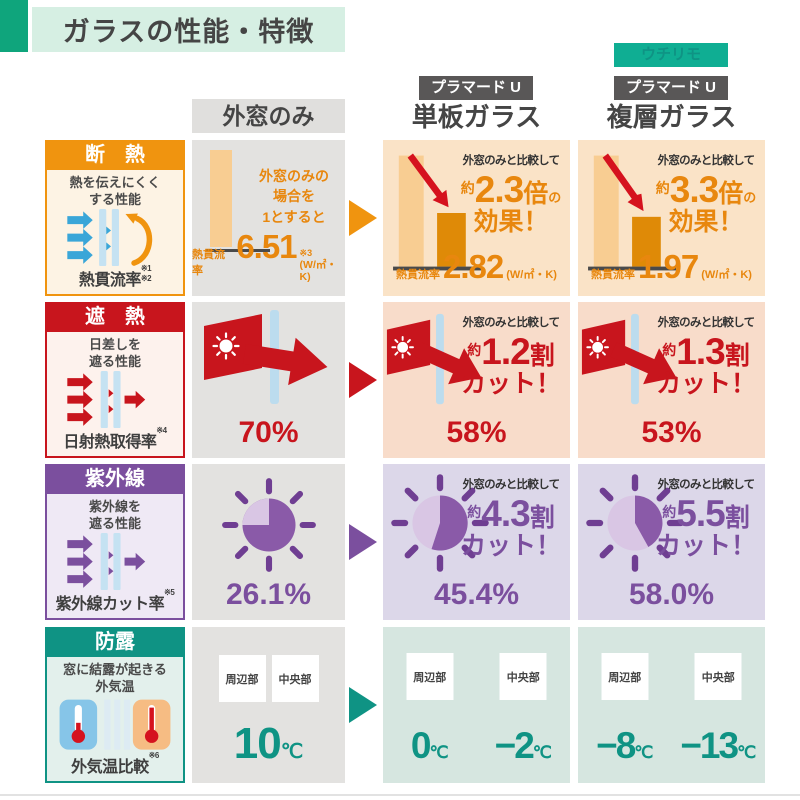  What do you see at coordinates (268, 705) in the screenshot?
I see `condensation-baseline-cell: 周辺部 中央部 10℃` at bounding box center [268, 705].